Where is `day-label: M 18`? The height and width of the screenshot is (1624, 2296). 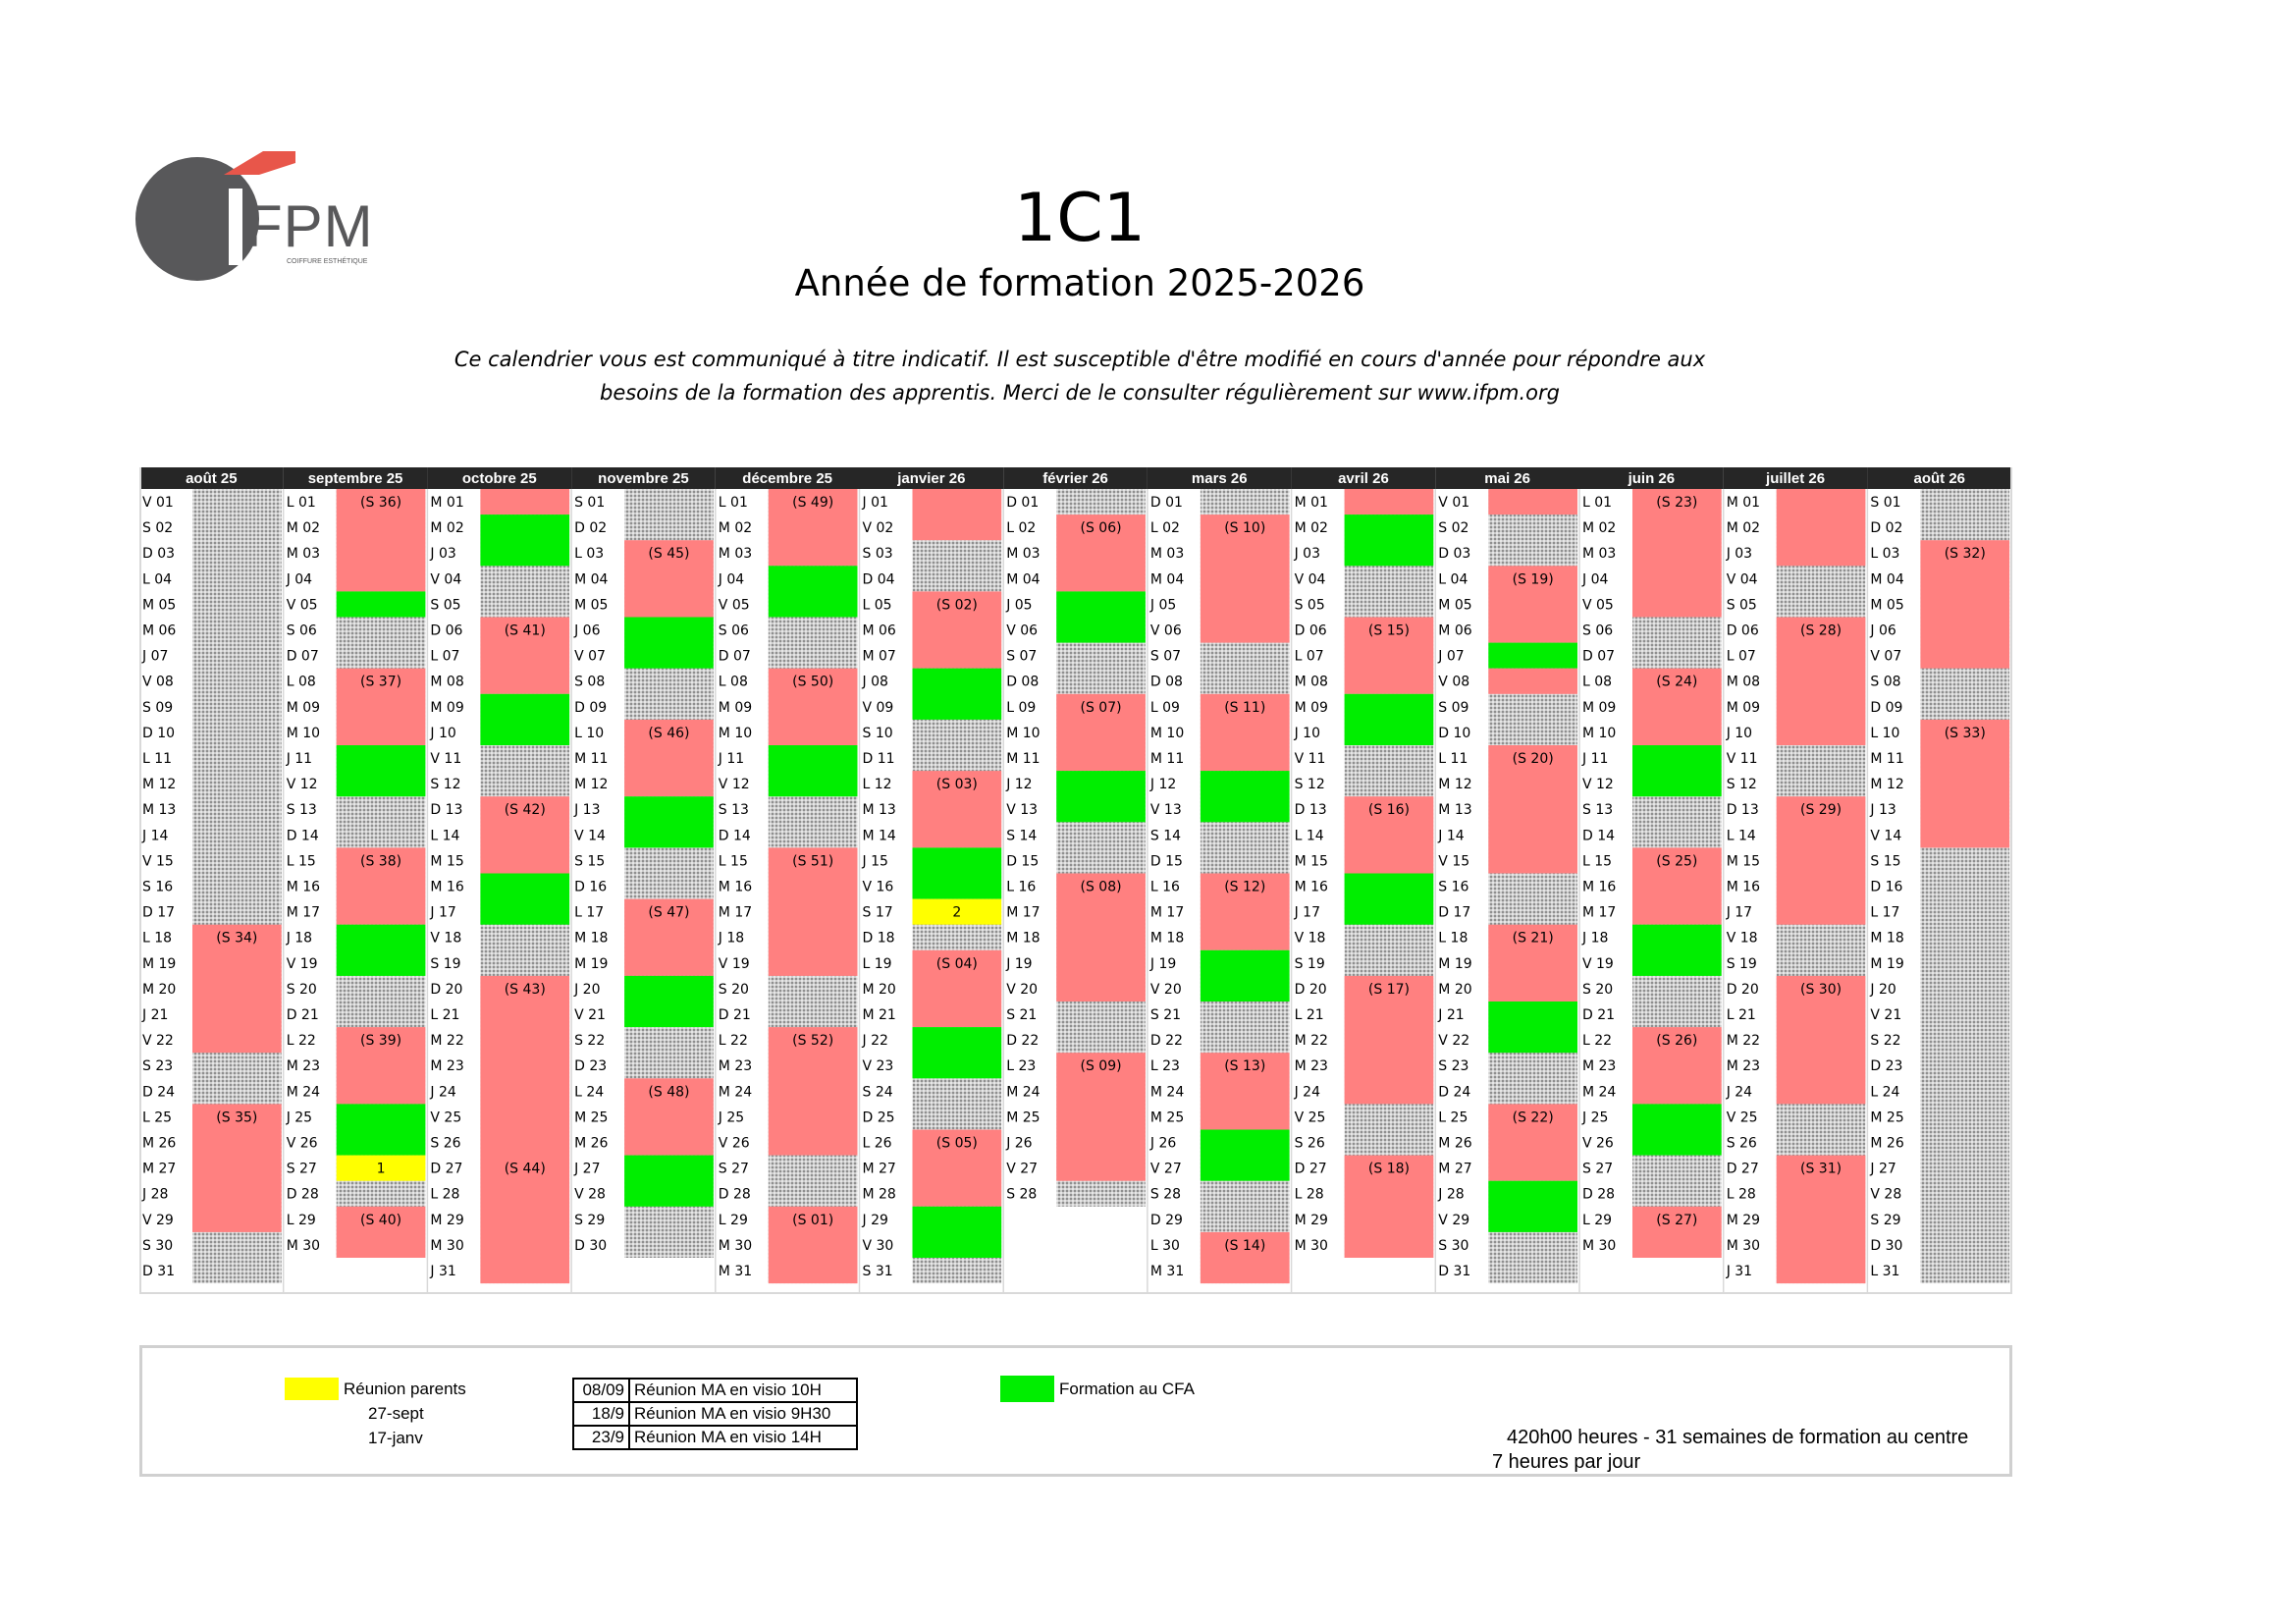
day-label: M 18 is located at coordinates (1886, 939).